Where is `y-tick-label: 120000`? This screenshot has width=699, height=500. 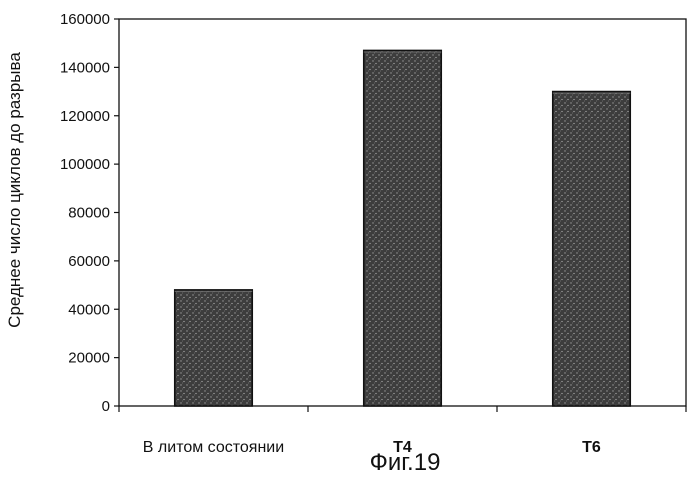
y-tick-label: 120000 is located at coordinates (85, 116).